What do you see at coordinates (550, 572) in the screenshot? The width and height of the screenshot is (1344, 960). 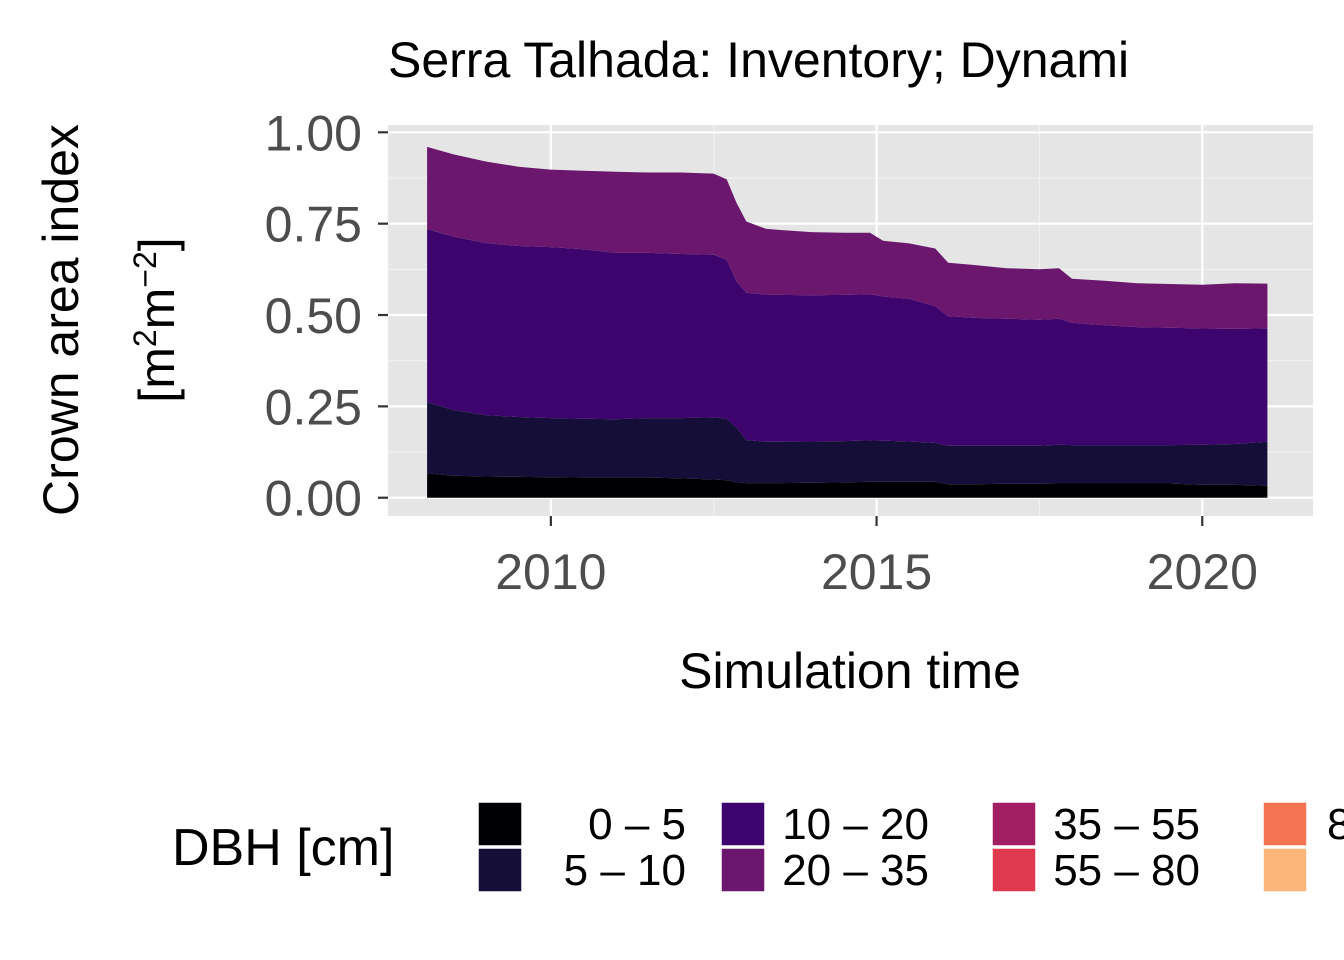 I see `x-tick-label: 2010` at bounding box center [550, 572].